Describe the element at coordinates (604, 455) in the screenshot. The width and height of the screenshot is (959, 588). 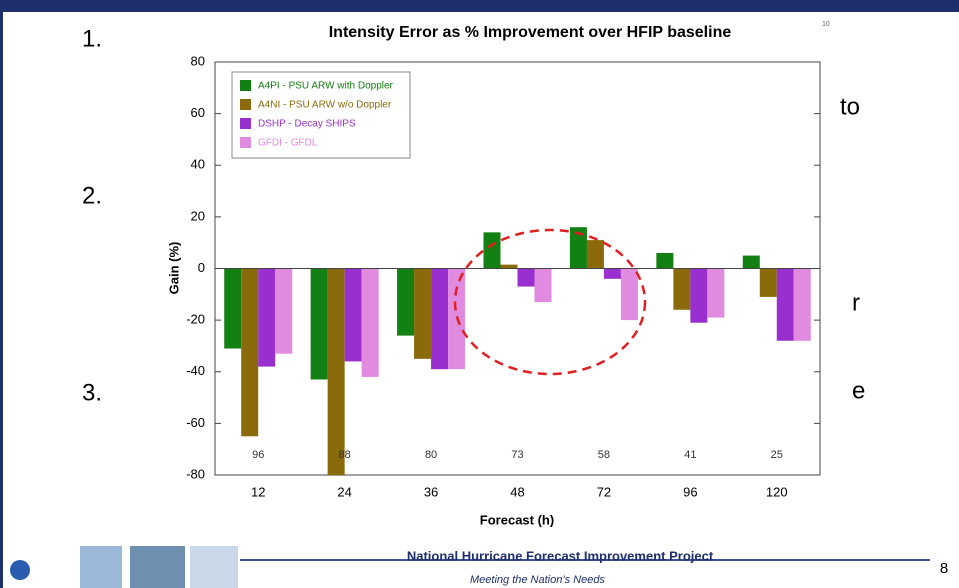
I see `sample-count: 58` at that location.